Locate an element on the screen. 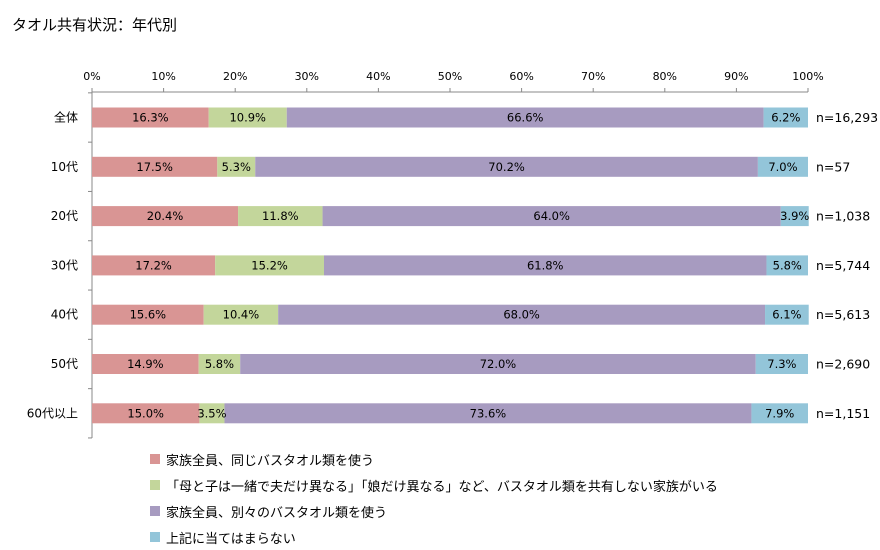  legend-label: 上記に当てはまらない is located at coordinates (231, 539).